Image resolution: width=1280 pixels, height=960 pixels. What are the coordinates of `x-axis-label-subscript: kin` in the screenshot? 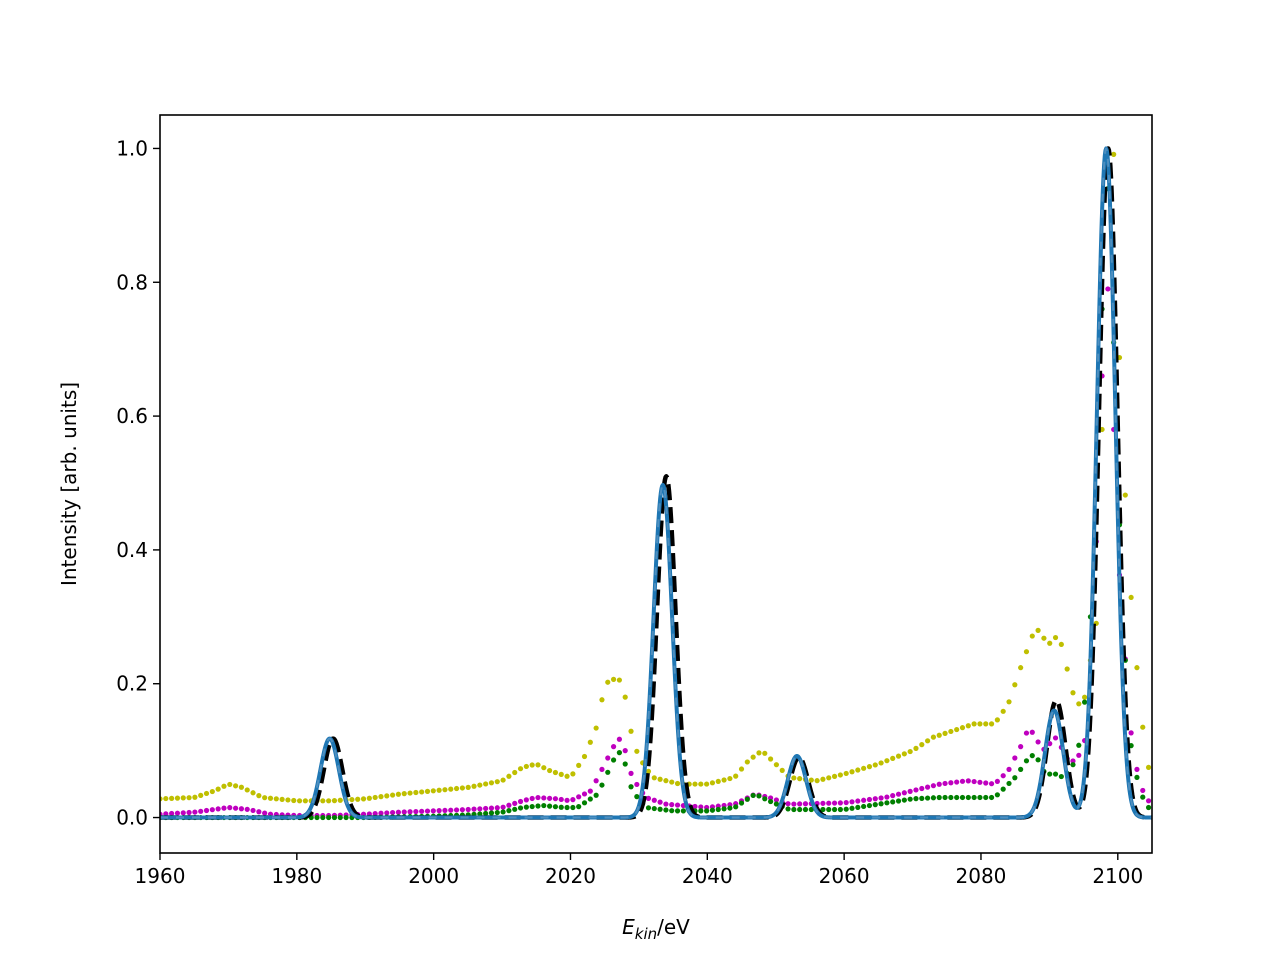 It's located at (646, 934).